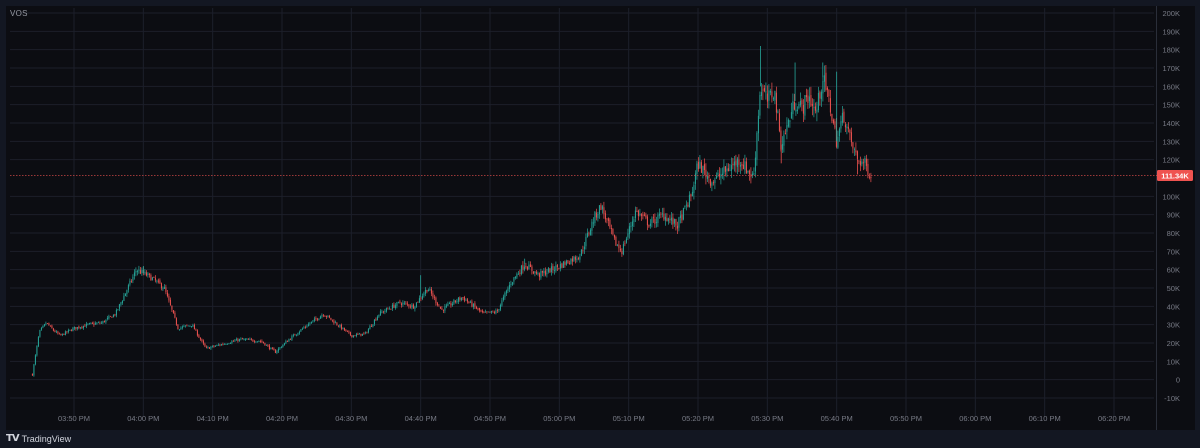 This screenshot has height=448, width=1200. Describe the element at coordinates (19, 13) in the screenshot. I see `symbol-label: VOS` at that location.